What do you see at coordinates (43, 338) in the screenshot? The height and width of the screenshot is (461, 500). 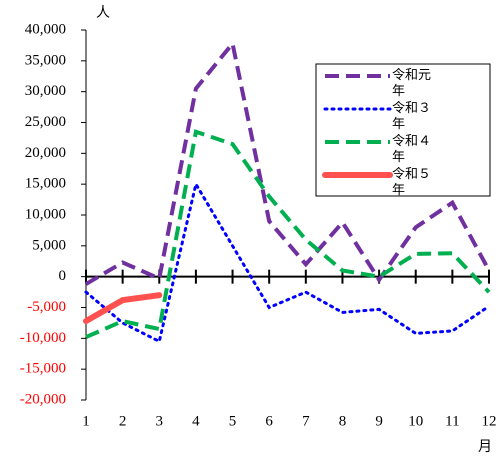 I see `y-tick-label: -10,000` at bounding box center [43, 338].